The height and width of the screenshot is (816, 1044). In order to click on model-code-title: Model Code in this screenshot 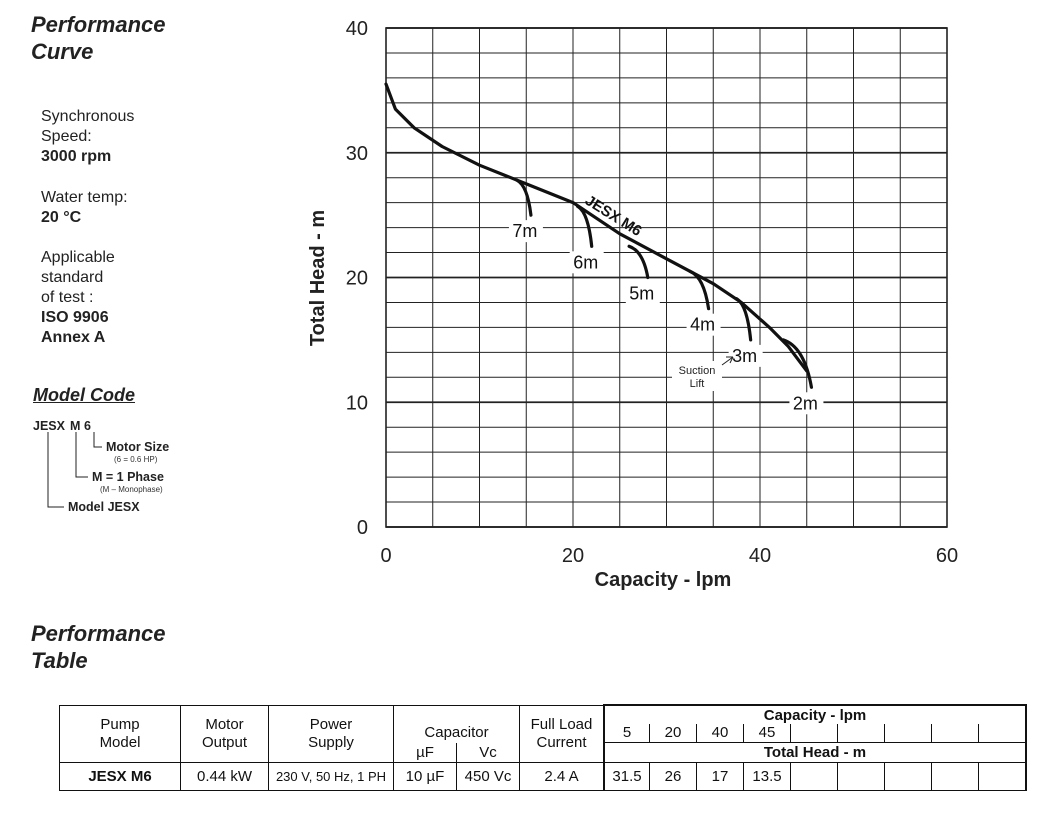, I will do `click(84, 395)`.